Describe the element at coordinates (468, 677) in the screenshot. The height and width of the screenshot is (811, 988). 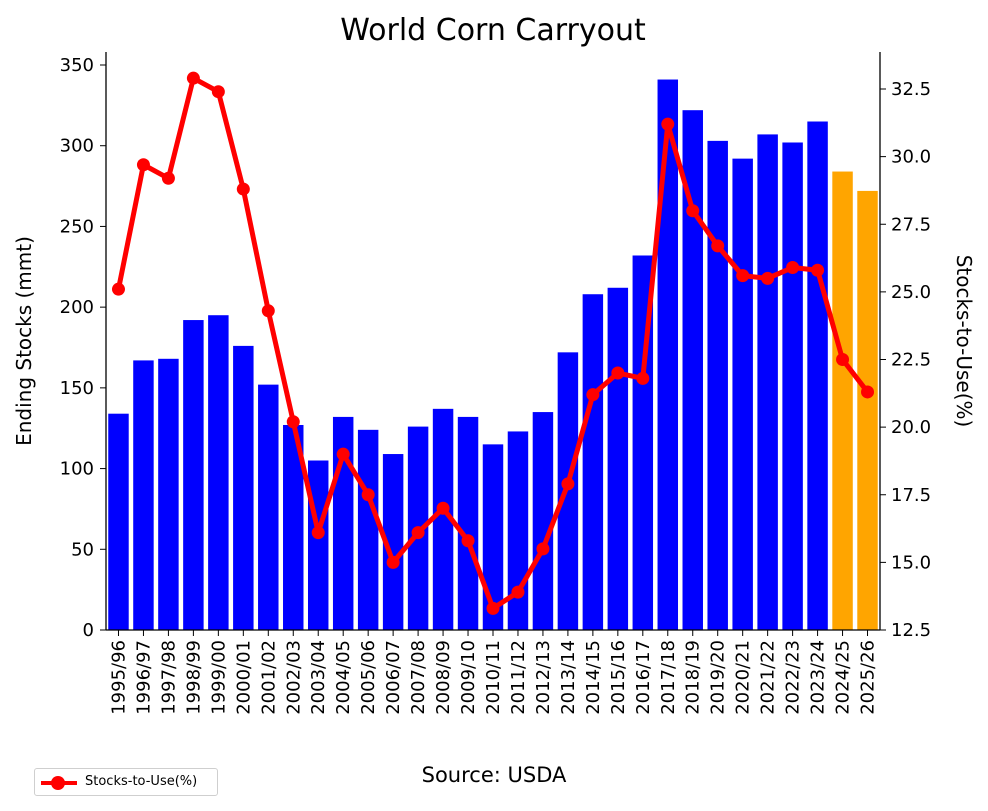
I see `x-tick-label: 2009/10` at that location.